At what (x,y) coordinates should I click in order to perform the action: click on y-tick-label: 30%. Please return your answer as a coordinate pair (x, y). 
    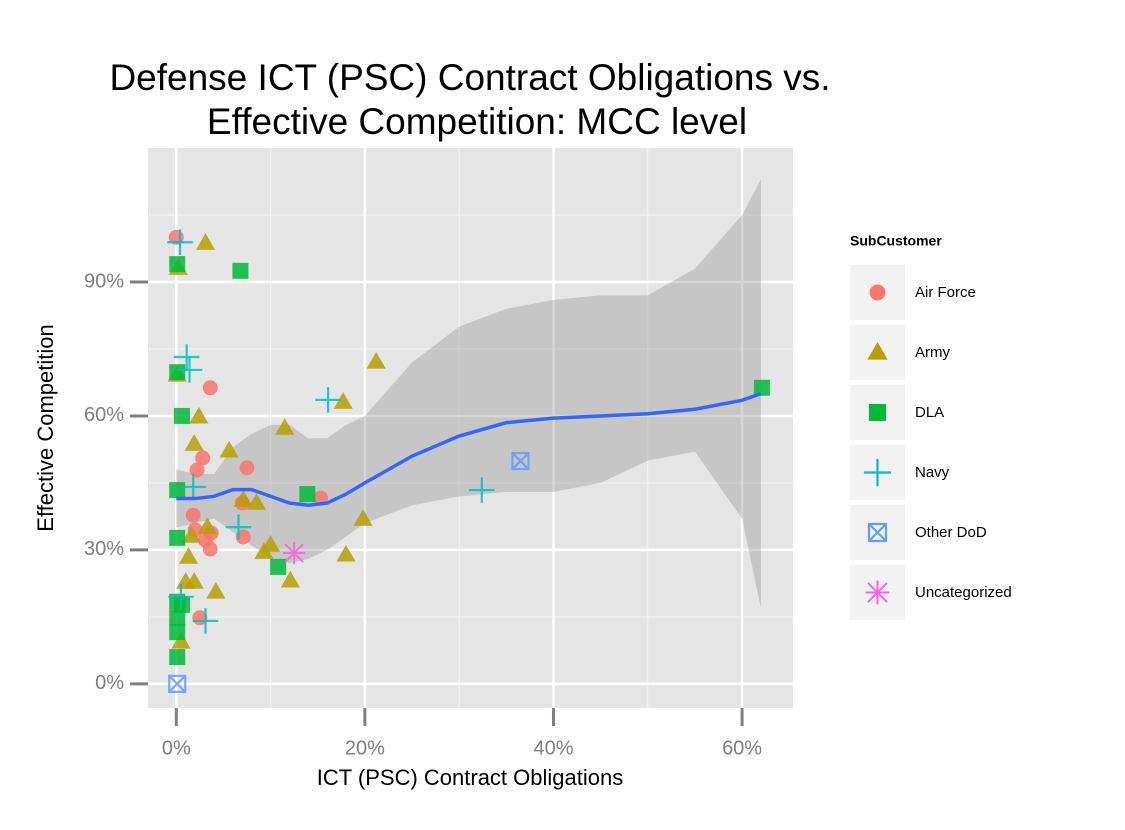
    Looking at the image, I should click on (104, 549).